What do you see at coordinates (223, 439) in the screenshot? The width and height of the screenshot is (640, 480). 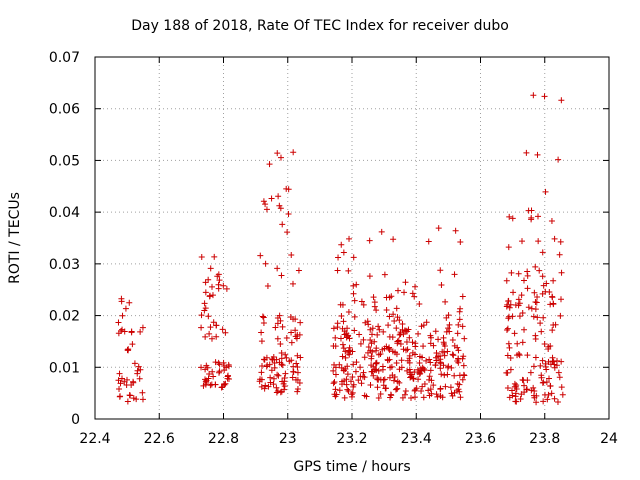 I see `x-tick-label: 22.8` at bounding box center [223, 439].